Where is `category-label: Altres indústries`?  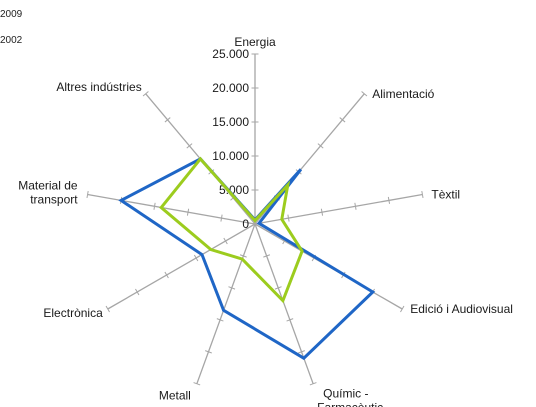
category-label: Altres indústries is located at coordinates (98, 87).